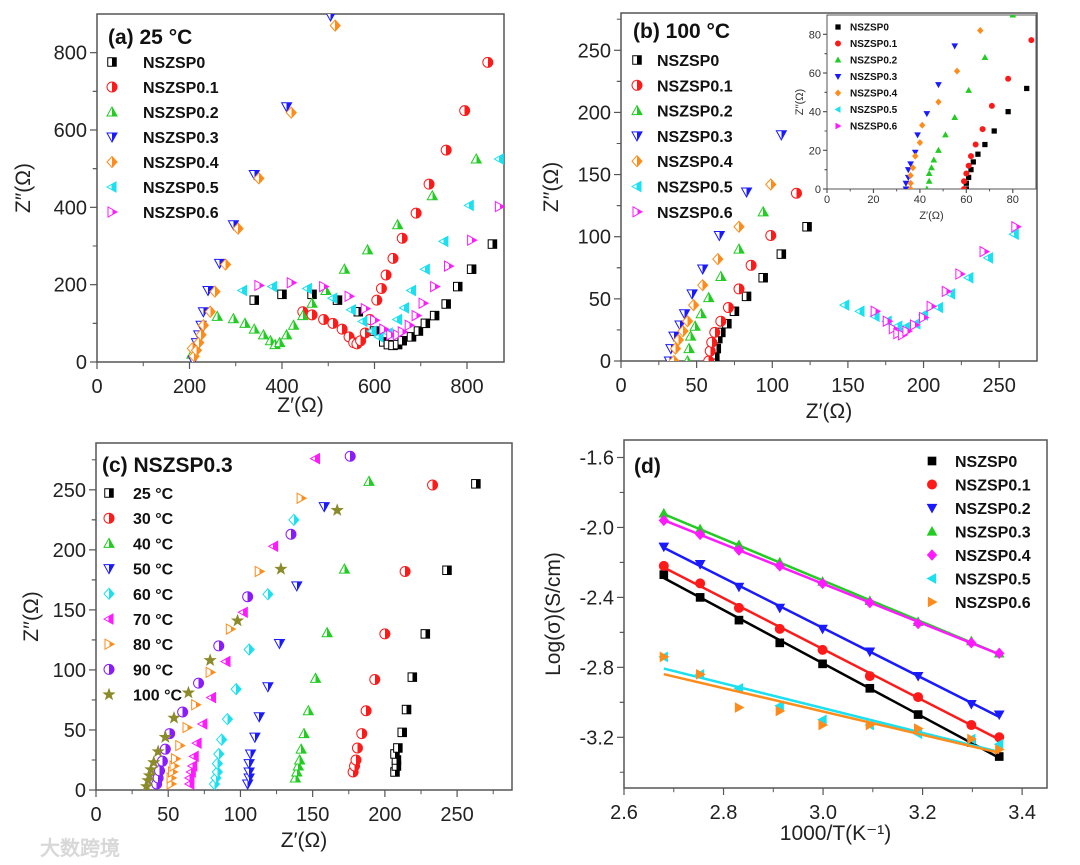  Describe the element at coordinates (873, 200) in the screenshot. I see `x-tick-label: 20` at that location.